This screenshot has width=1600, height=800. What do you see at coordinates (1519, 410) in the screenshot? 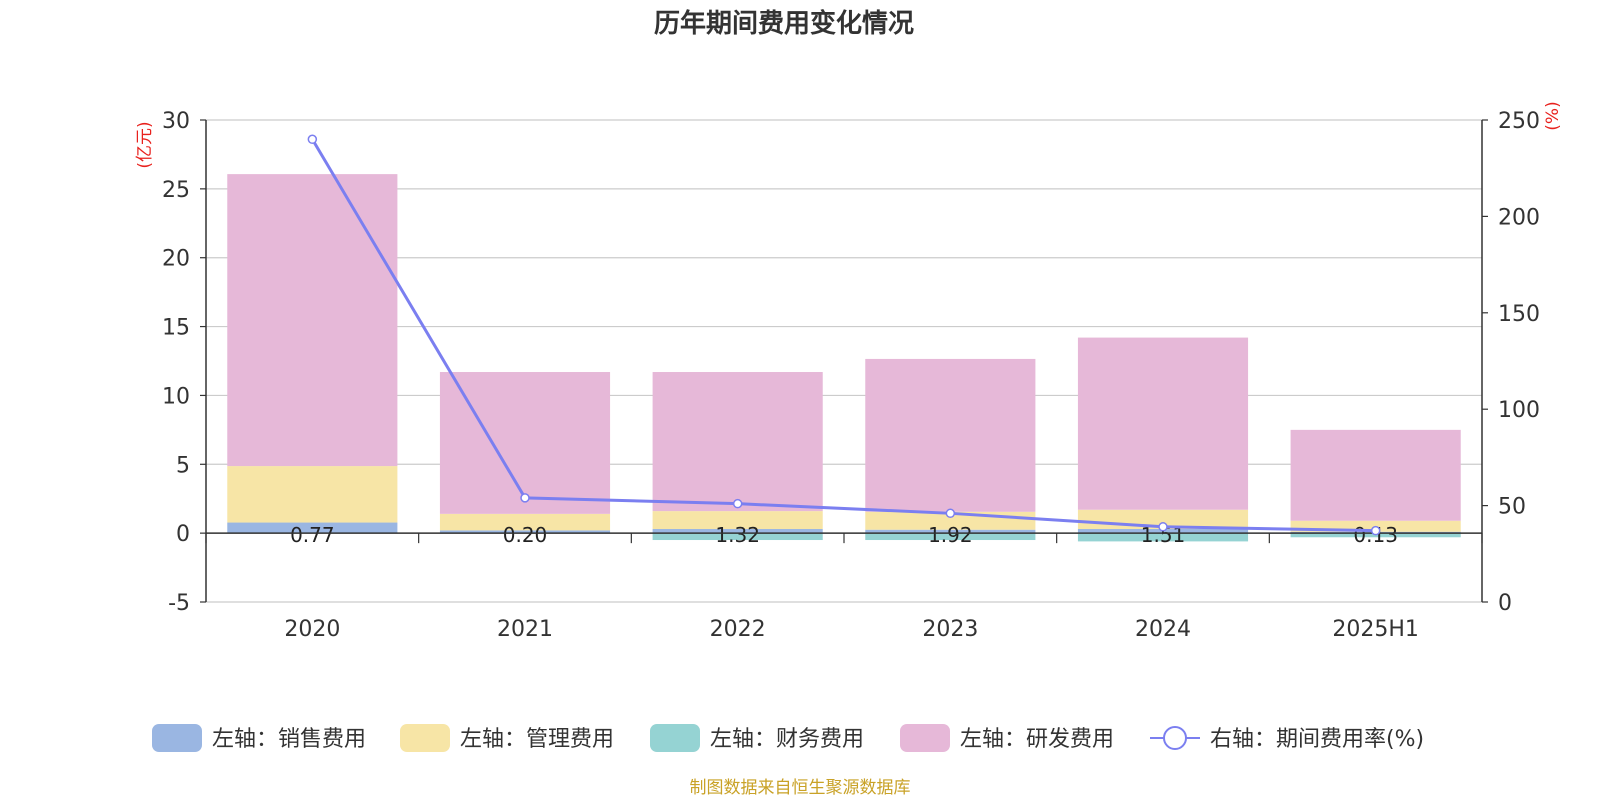
I see `right-axis-tick-label: 100` at bounding box center [1519, 410].